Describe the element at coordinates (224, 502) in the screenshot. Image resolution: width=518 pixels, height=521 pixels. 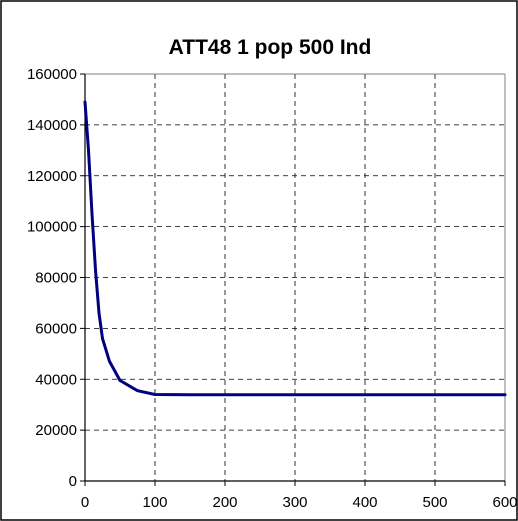
I see `x-tick-label: 200` at that location.